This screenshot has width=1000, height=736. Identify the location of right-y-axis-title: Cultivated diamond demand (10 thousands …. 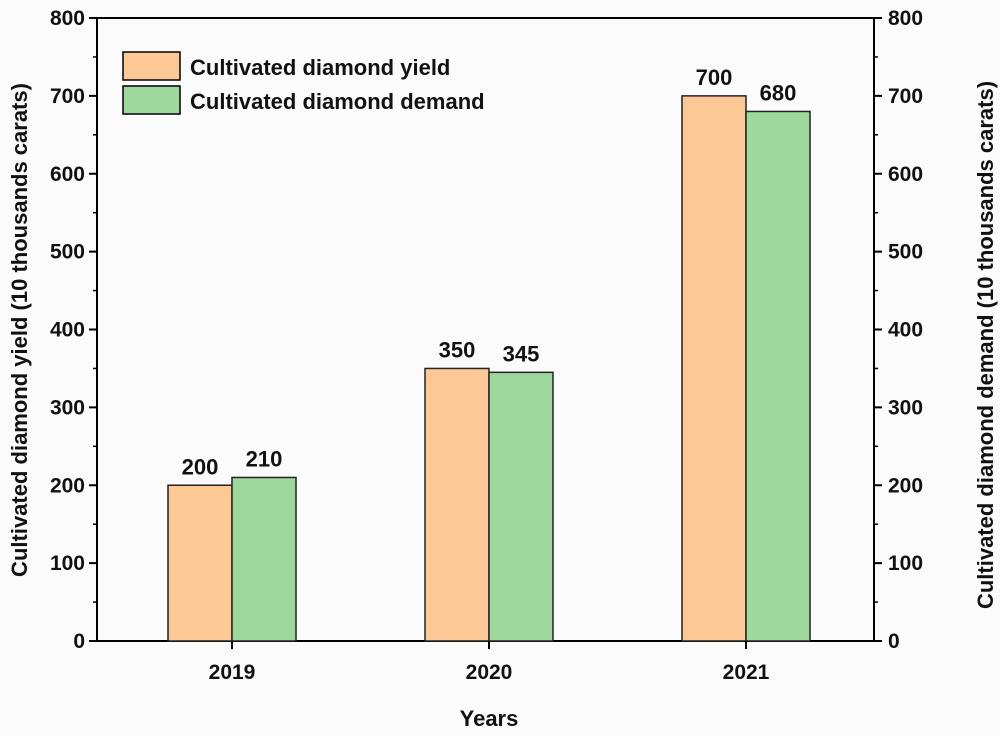
(985, 345).